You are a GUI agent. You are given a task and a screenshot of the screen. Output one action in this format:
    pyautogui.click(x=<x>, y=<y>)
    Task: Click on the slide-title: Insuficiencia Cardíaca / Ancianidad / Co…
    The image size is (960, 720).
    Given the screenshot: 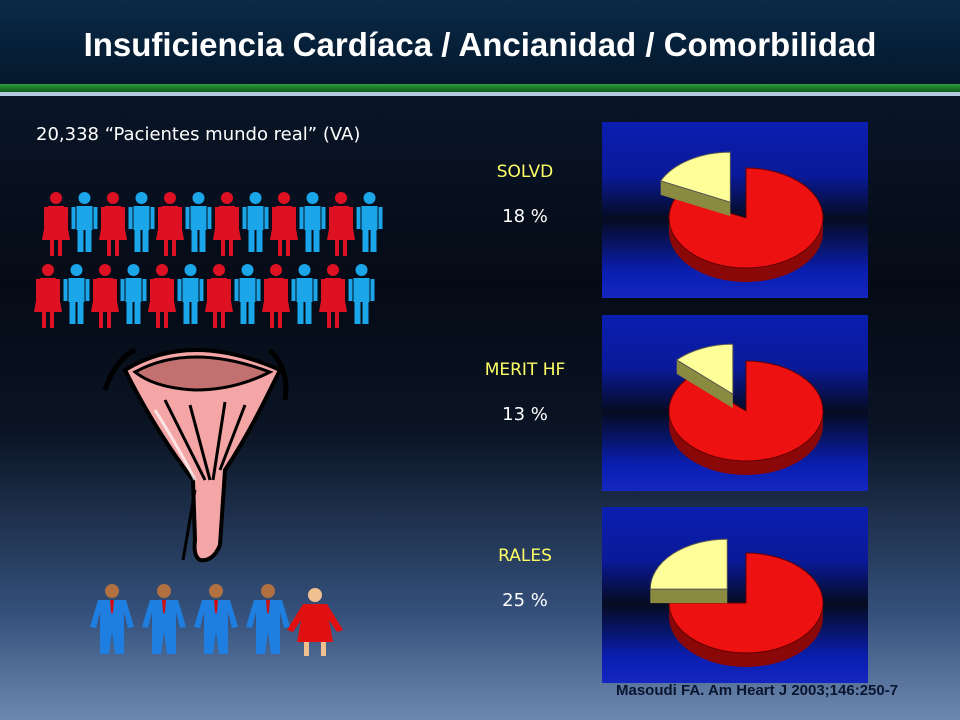 What is the action you would take?
    pyautogui.click(x=480, y=44)
    